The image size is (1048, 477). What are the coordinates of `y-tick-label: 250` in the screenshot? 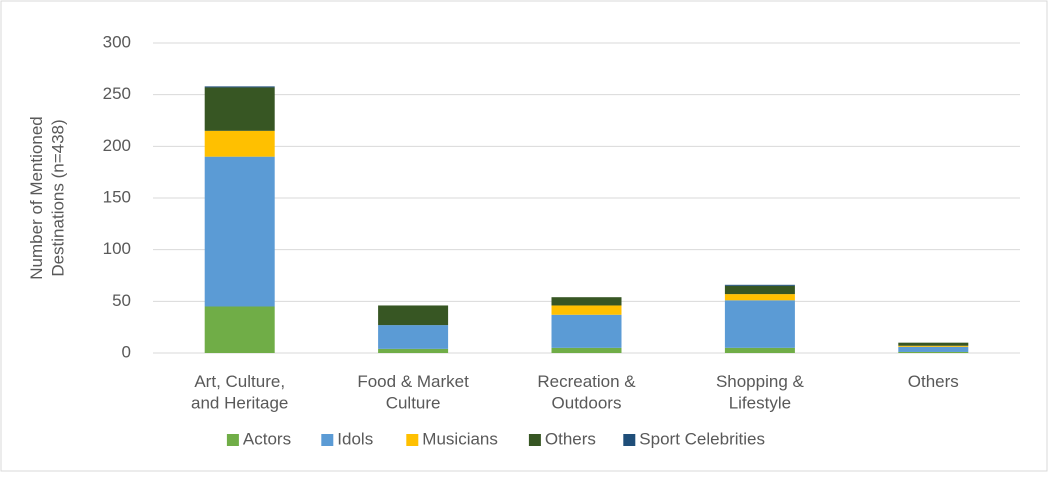 It's located at (117, 93).